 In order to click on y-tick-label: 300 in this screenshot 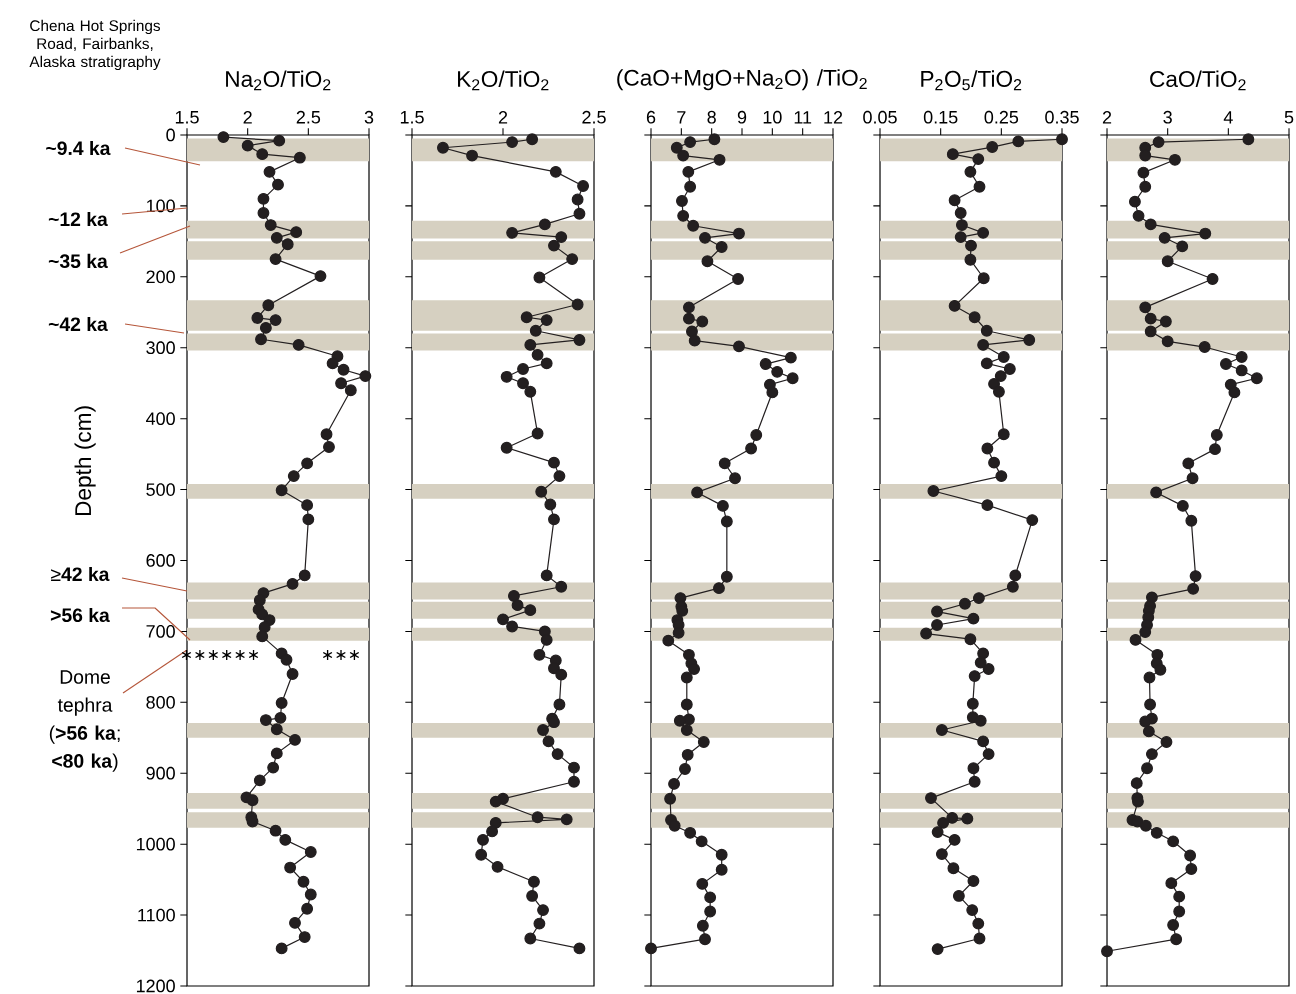, I will do `click(160, 348)`.